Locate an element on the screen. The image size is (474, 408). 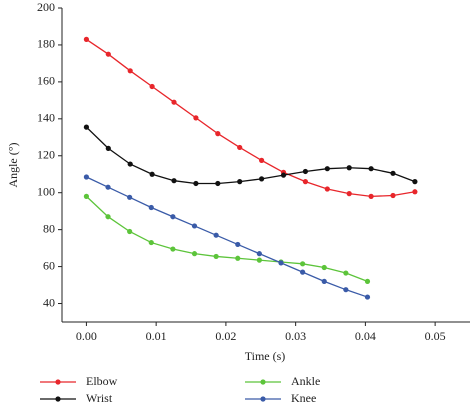
y-tick-label: 120 is located at coordinates (46, 155).